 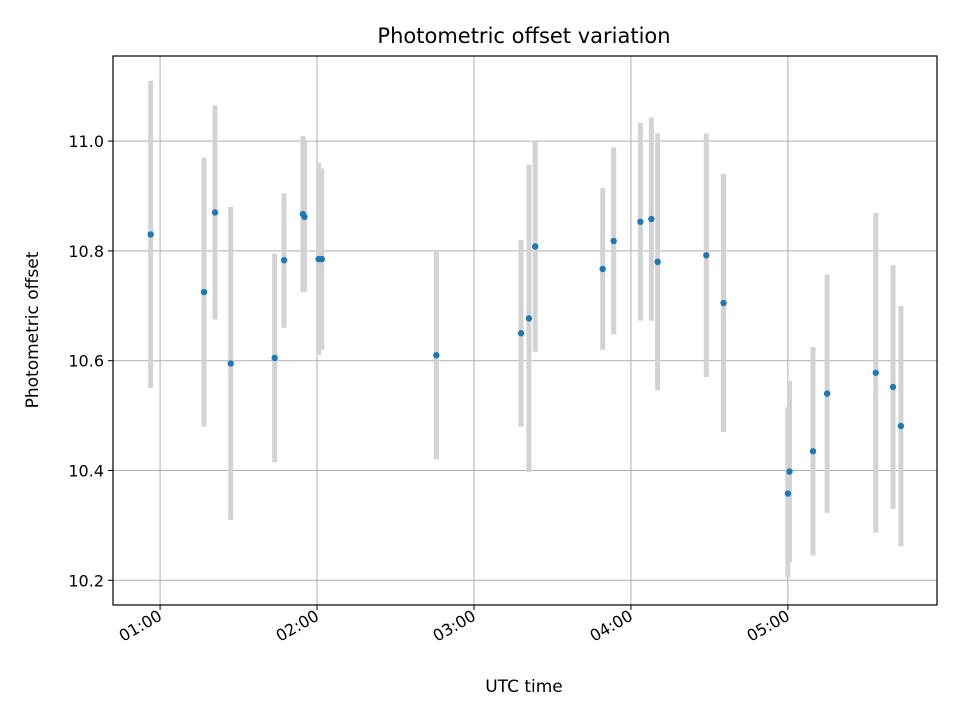 I want to click on y-axis-label: Photometric offset, so click(x=33, y=329).